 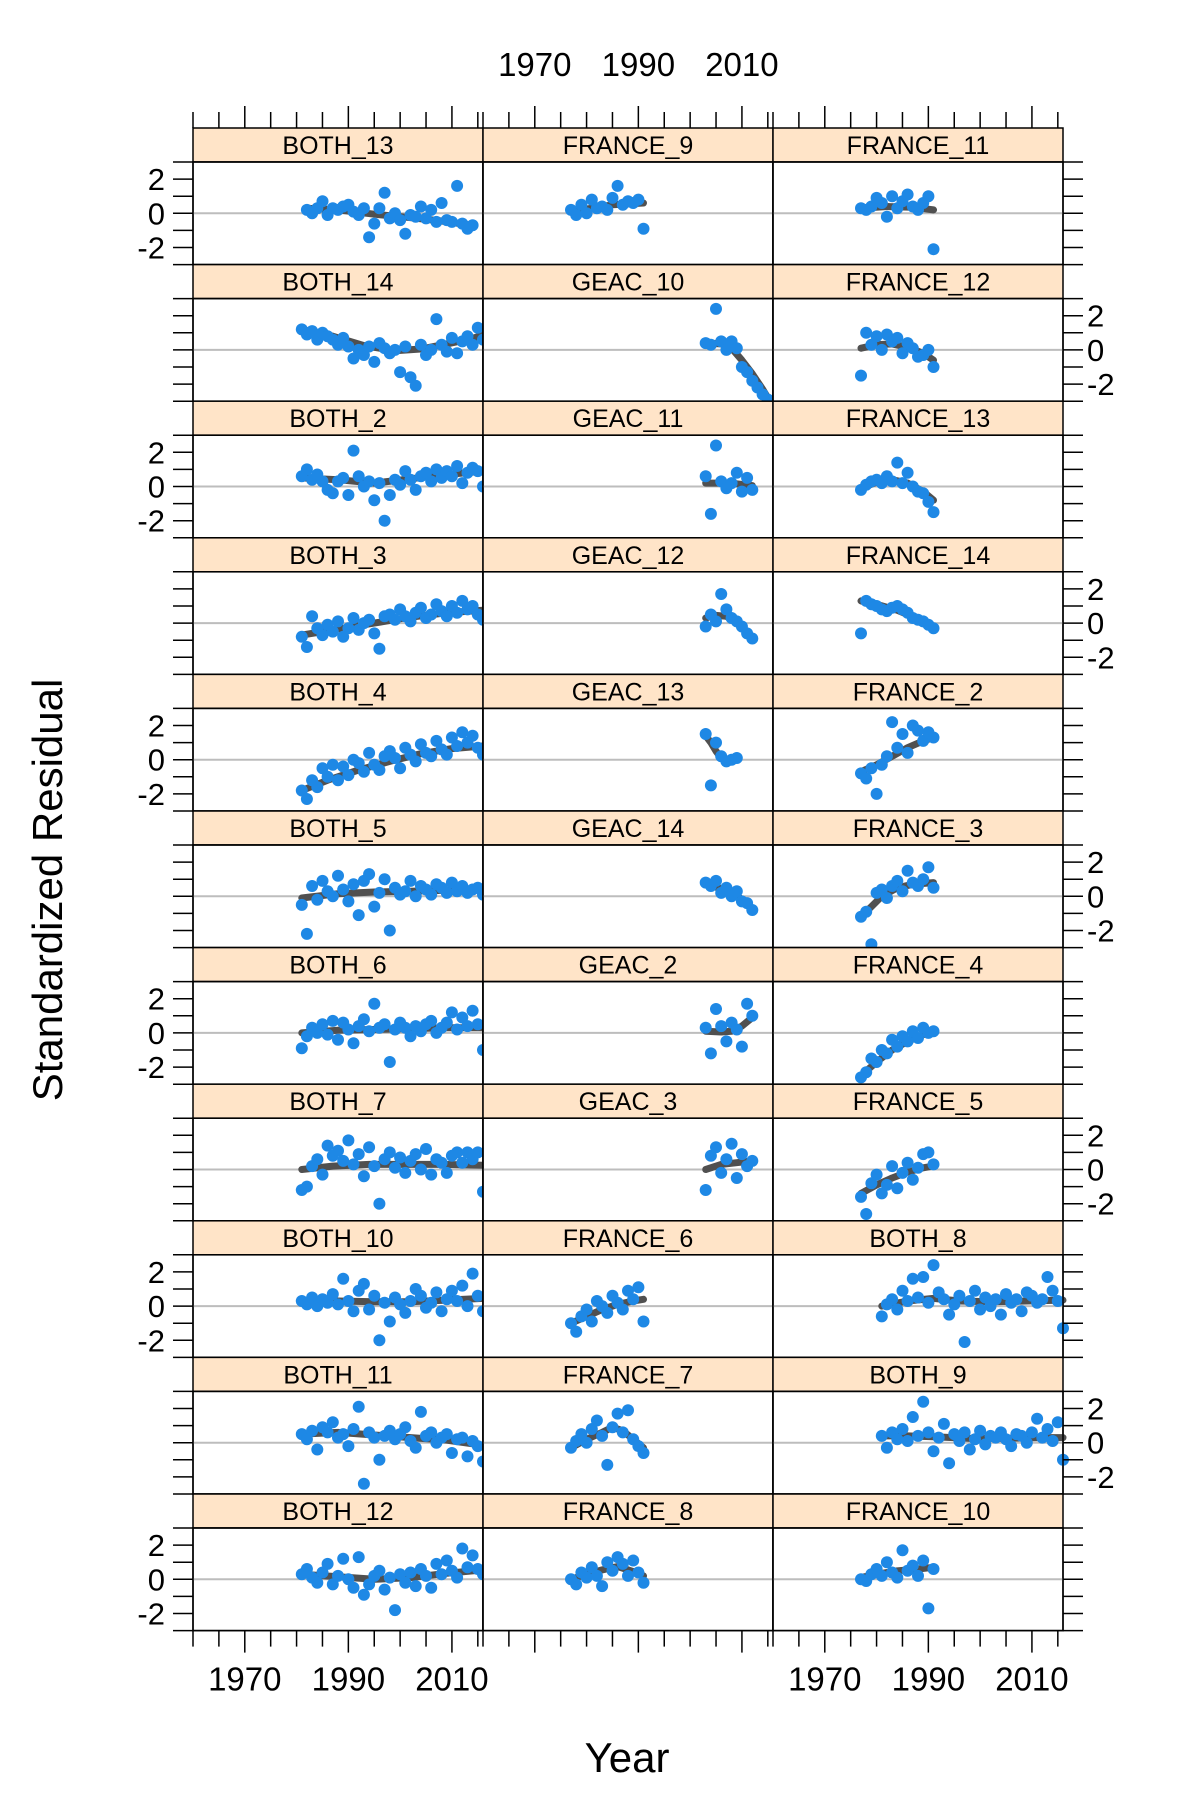 What do you see at coordinates (628, 1562) in the screenshot?
I see `panel-france-8: FRANCE_8` at bounding box center [628, 1562].